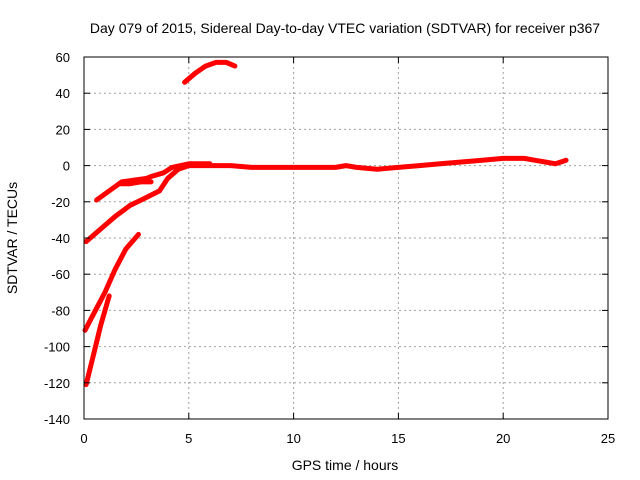 The height and width of the screenshot is (480, 640). Describe the element at coordinates (326, 200) in the screenshot. I see `series-main-arc` at that location.